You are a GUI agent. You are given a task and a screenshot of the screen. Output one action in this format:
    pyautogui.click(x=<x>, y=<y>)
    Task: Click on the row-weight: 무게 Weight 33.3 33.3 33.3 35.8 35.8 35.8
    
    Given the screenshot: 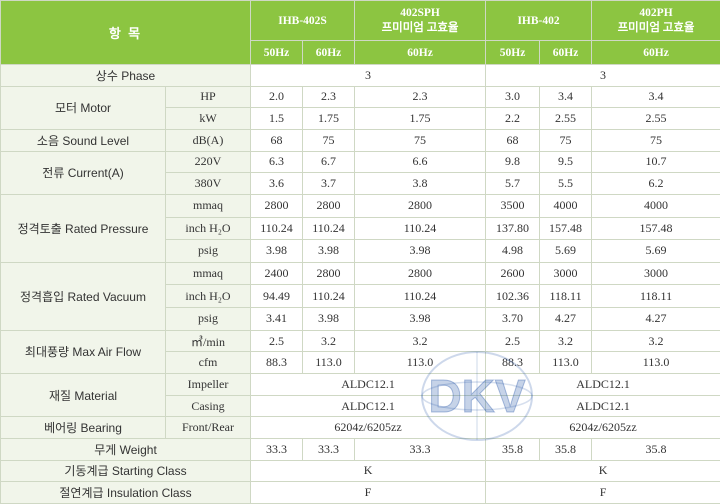 What is the action you would take?
    pyautogui.click(x=360, y=449)
    